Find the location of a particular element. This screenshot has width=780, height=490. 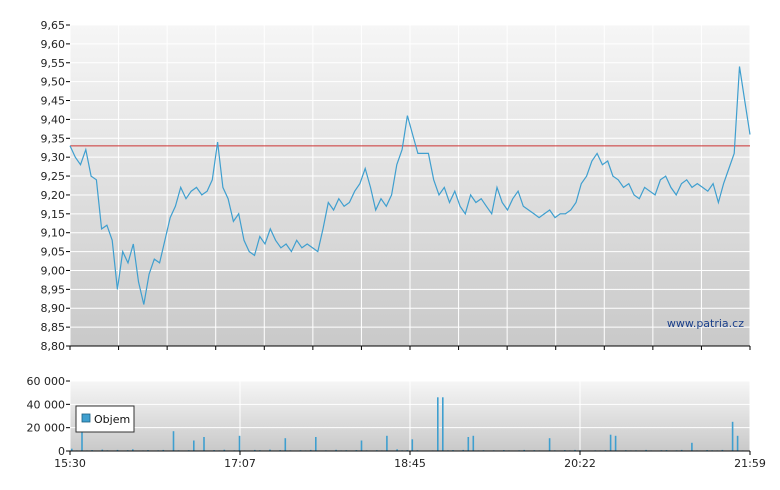

price-y-tick-label: 8,90 is located at coordinates (53, 308).